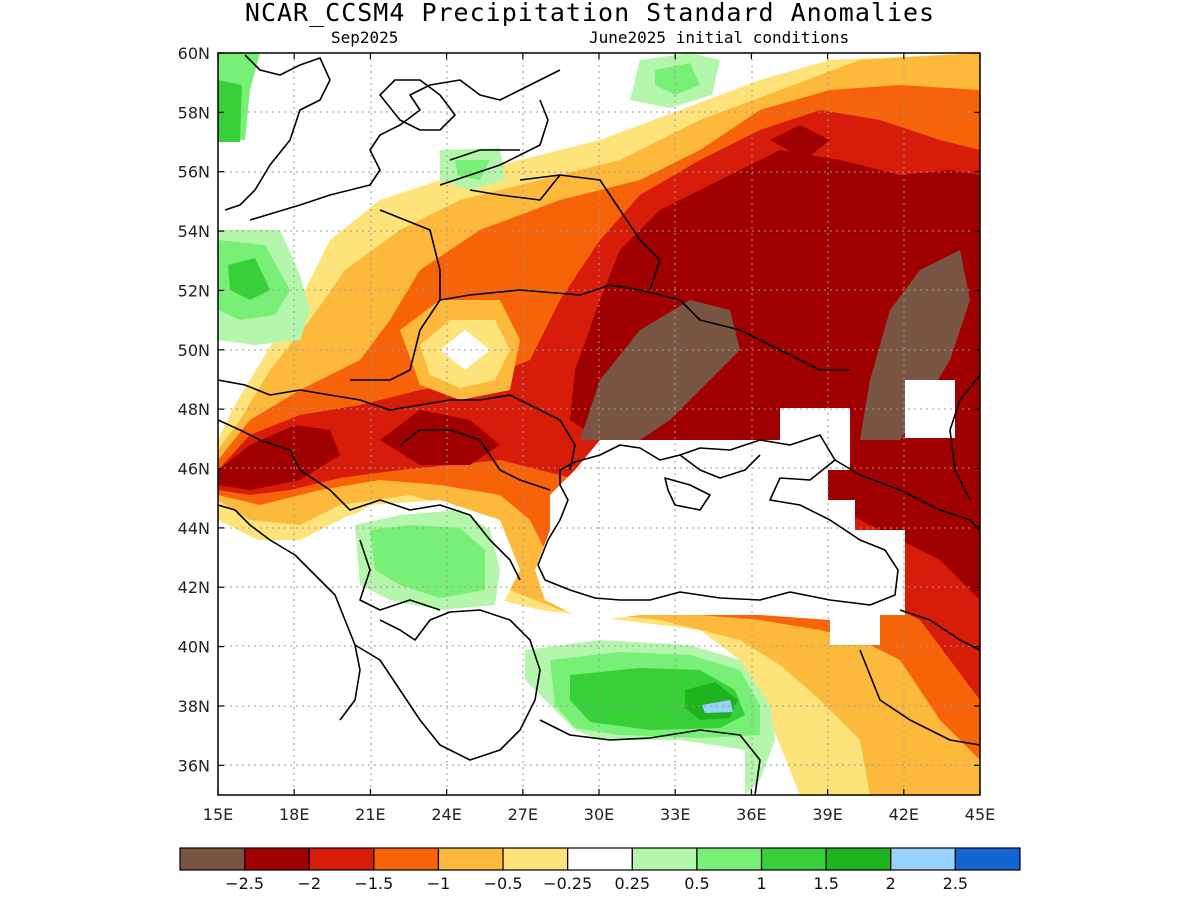  Describe the element at coordinates (650, 757) in the screenshot. I see `turkey-south-coastline` at that location.